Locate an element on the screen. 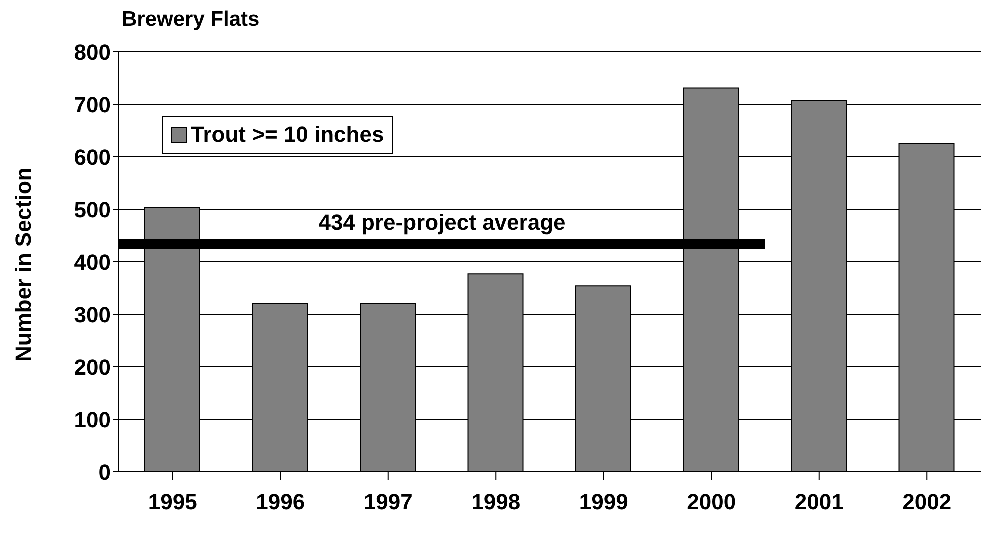 The height and width of the screenshot is (533, 989). y-tick-label: 700 is located at coordinates (92, 105).